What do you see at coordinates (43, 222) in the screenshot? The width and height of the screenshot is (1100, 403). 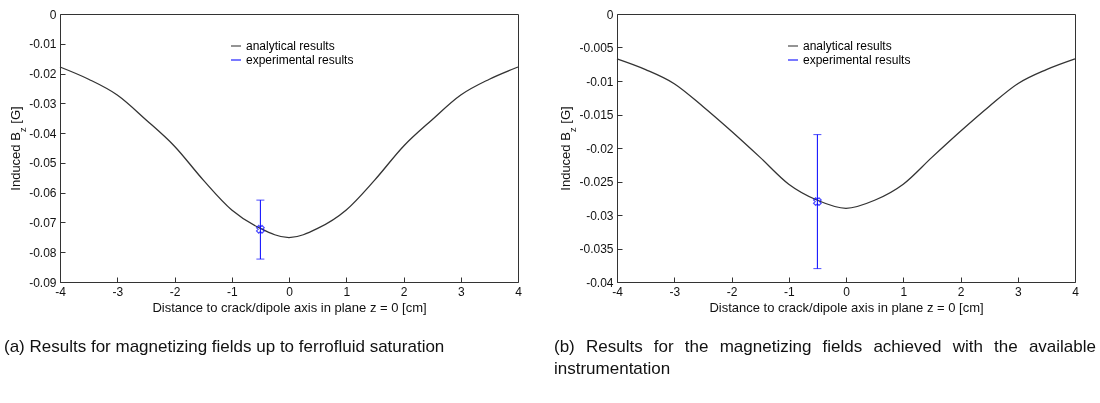 I see `y-tick-label: -0.07` at bounding box center [43, 222].